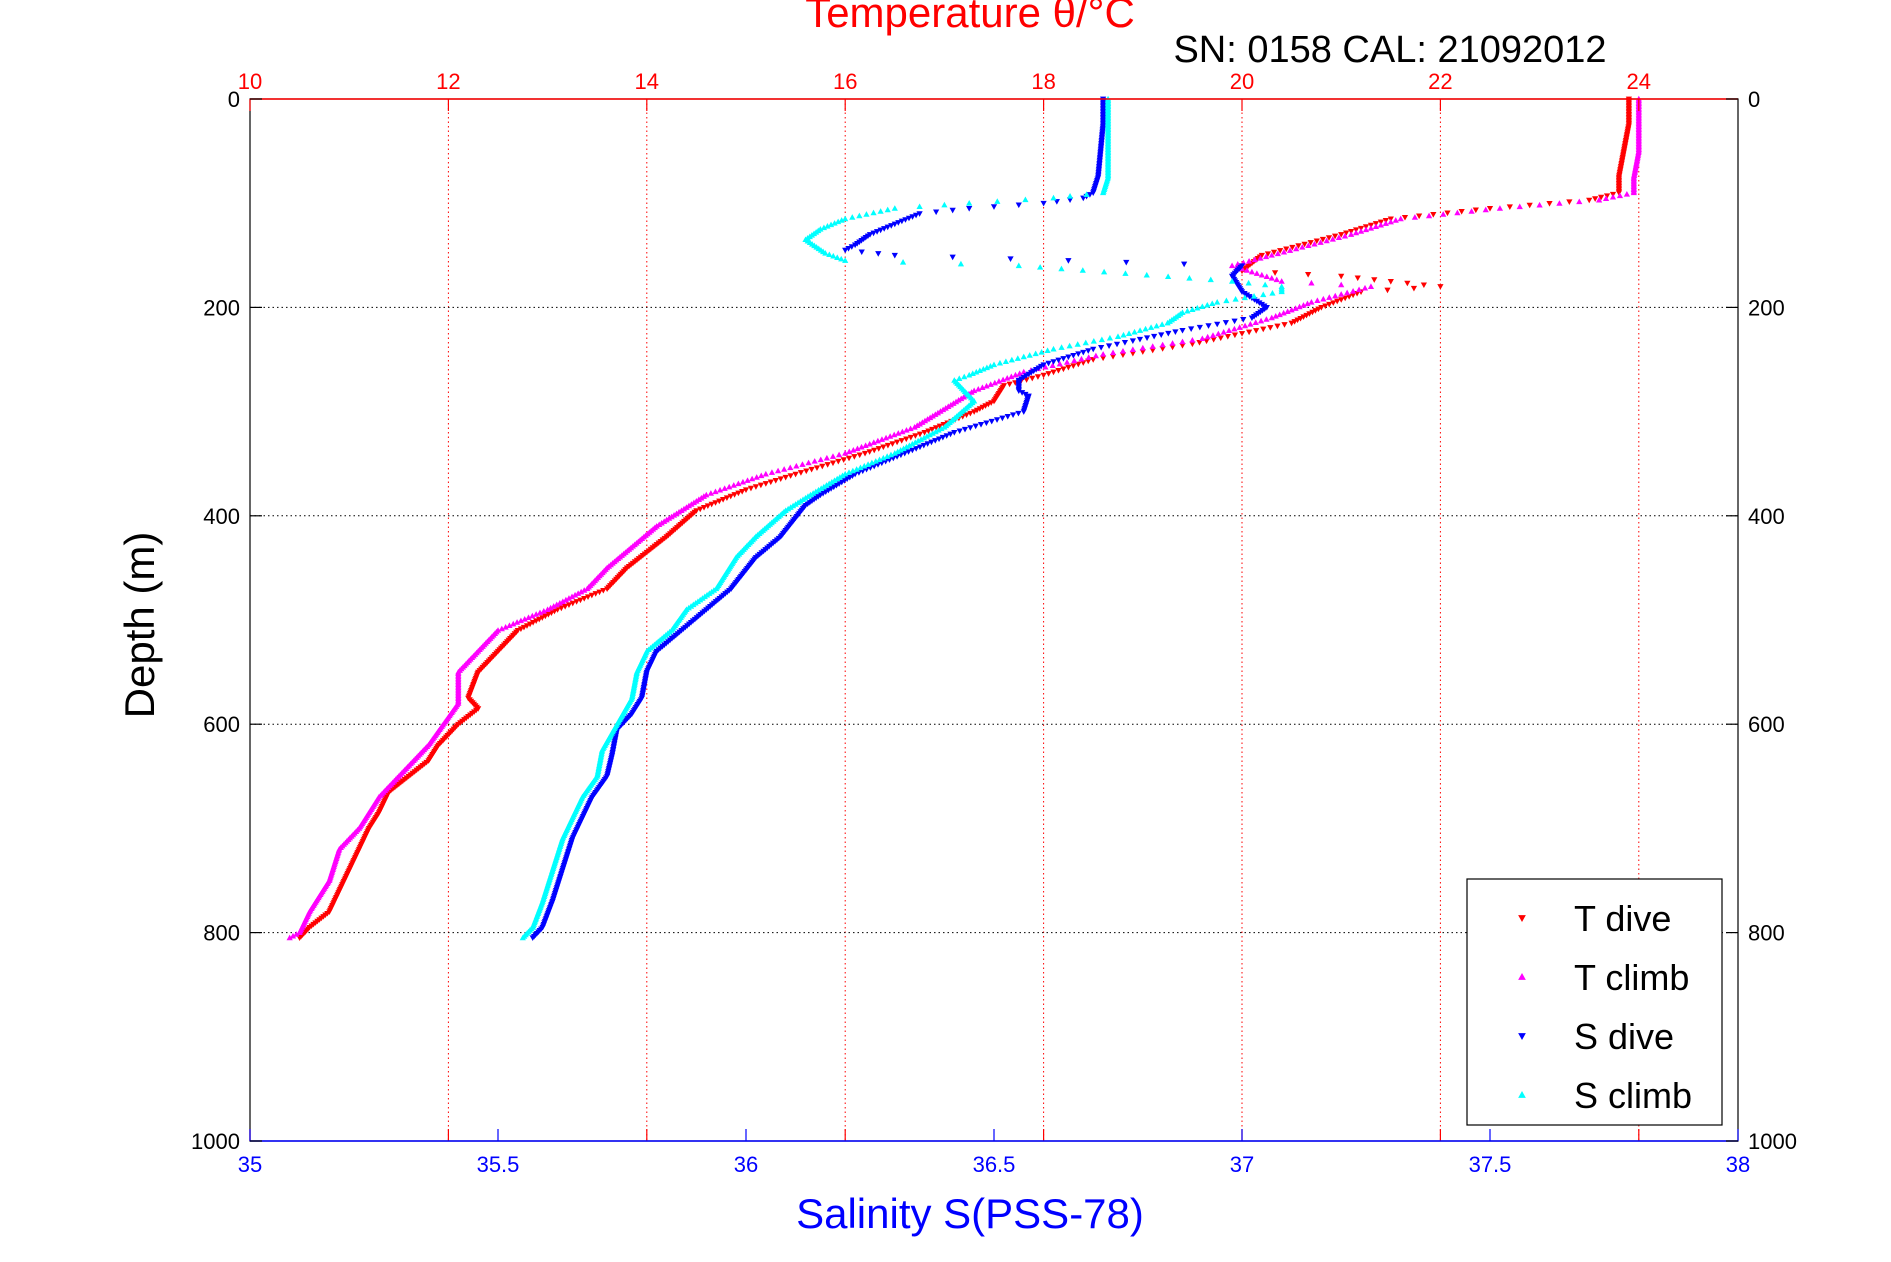 The height and width of the screenshot is (1262, 1891). Describe the element at coordinates (1766, 933) in the screenshot. I see `right-tick-label: 800` at that location.